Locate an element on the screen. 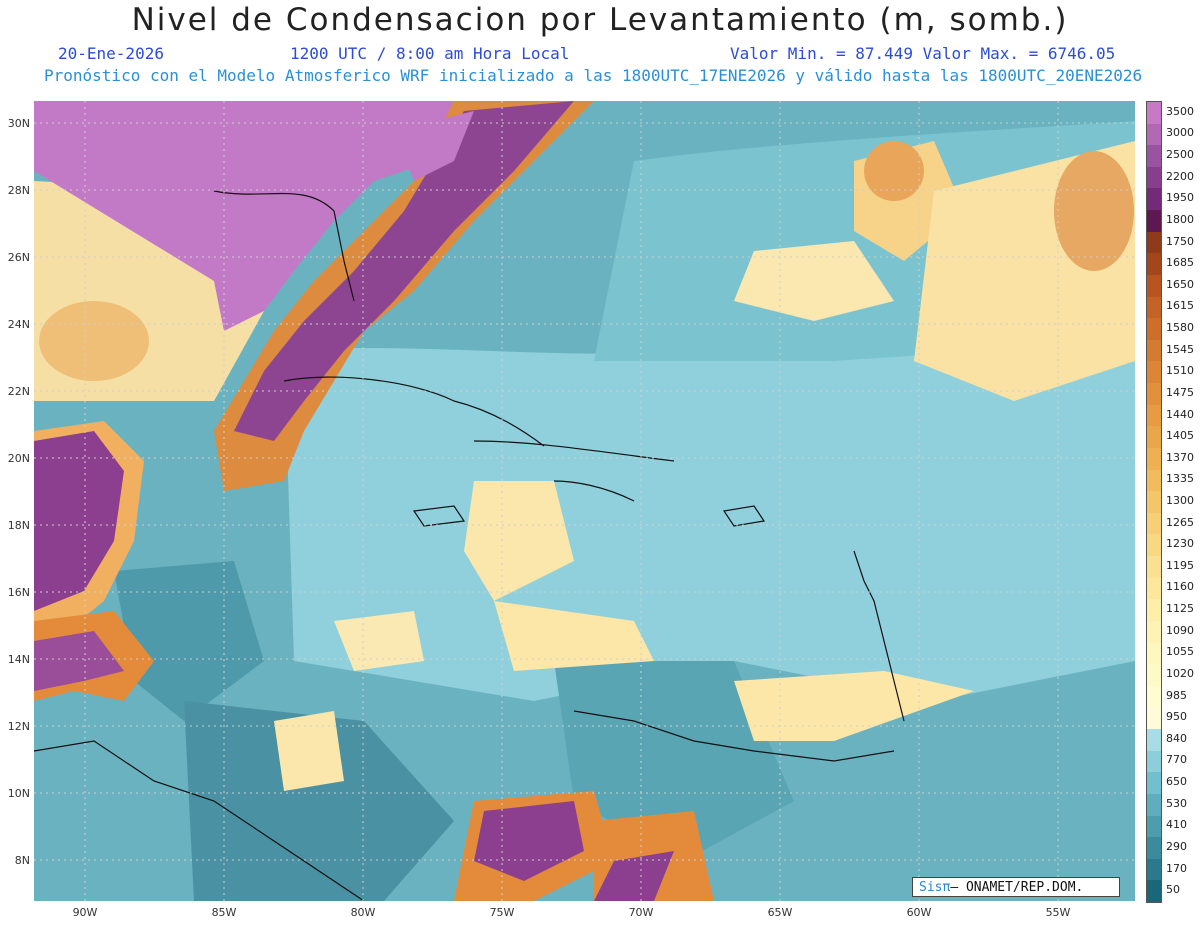 This screenshot has width=1200, height=927. lat-label: 8N is located at coordinates (22, 860).